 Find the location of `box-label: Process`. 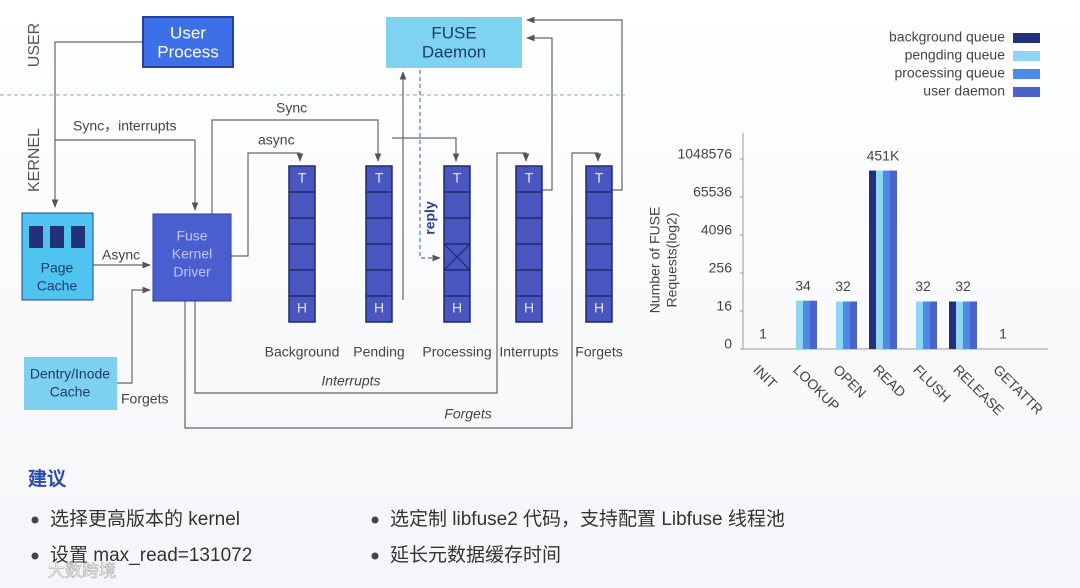

box-label: Process is located at coordinates (187, 51).